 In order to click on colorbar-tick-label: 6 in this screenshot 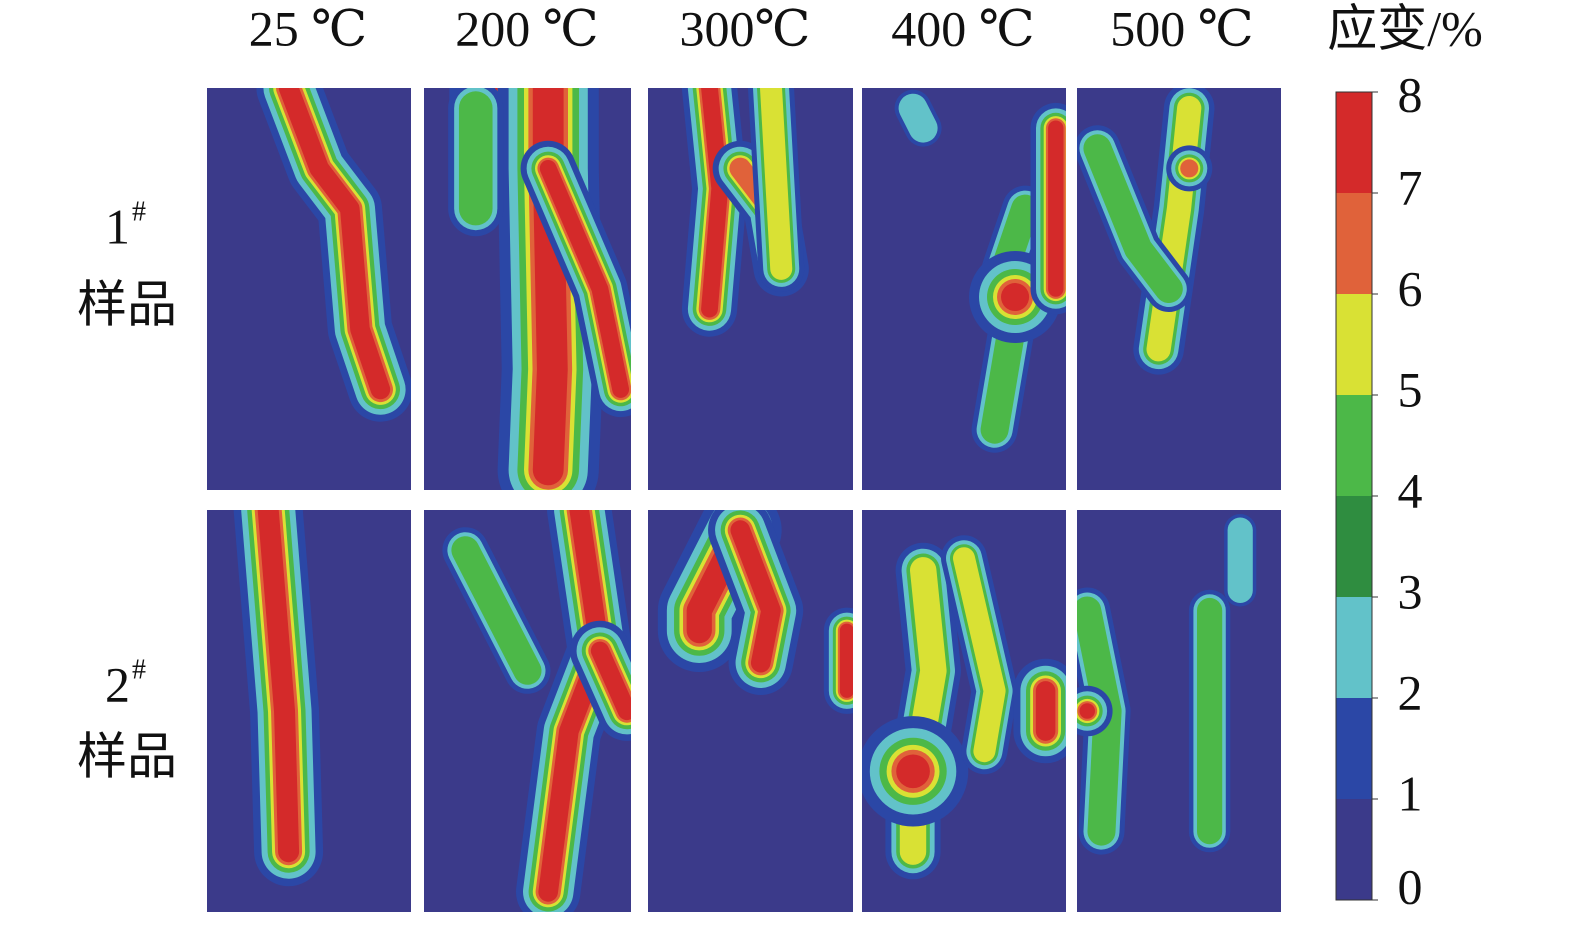, I will do `click(1410, 288)`.